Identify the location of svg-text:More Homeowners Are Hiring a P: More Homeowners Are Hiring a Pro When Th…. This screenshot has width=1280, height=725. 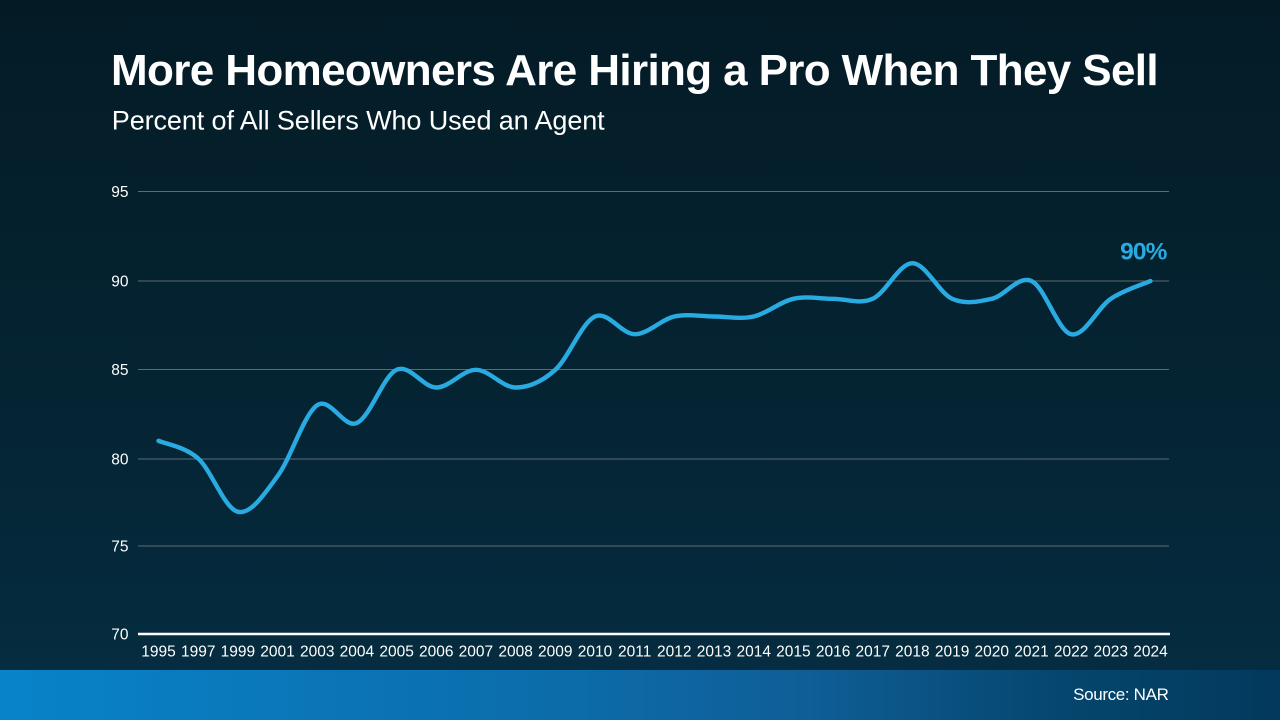
(634, 70).